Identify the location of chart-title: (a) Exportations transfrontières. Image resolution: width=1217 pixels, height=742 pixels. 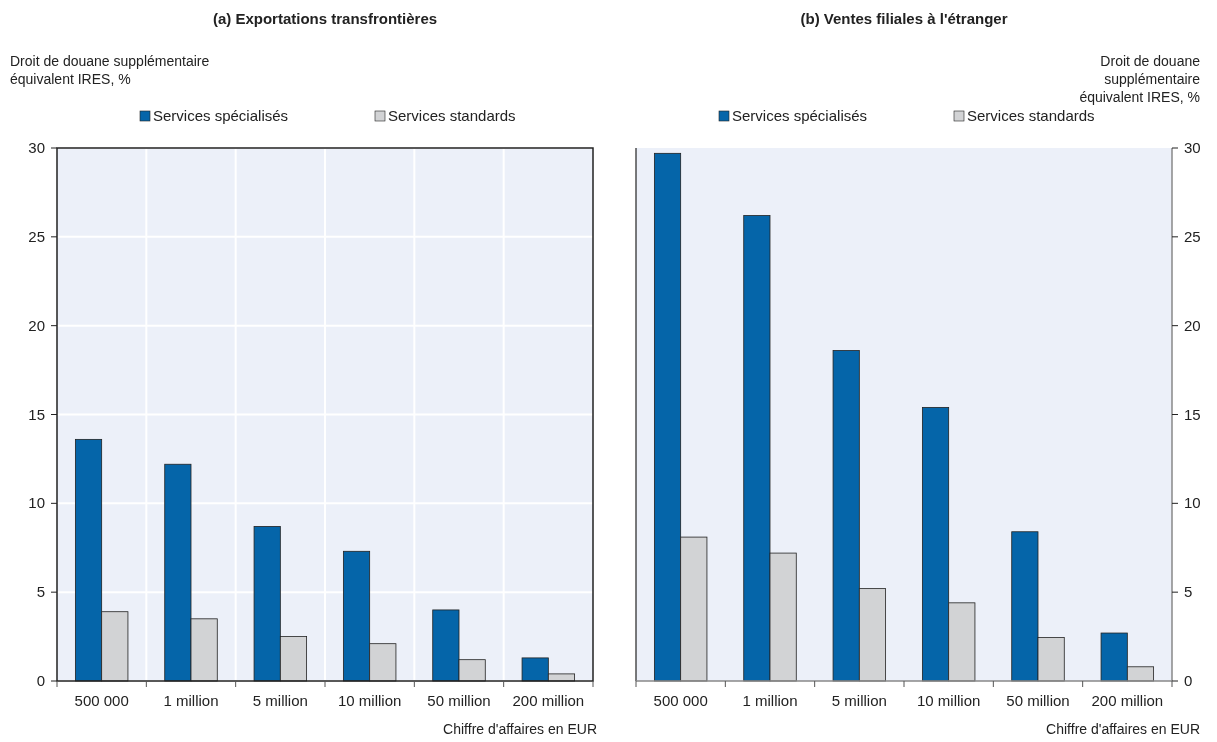
(325, 18).